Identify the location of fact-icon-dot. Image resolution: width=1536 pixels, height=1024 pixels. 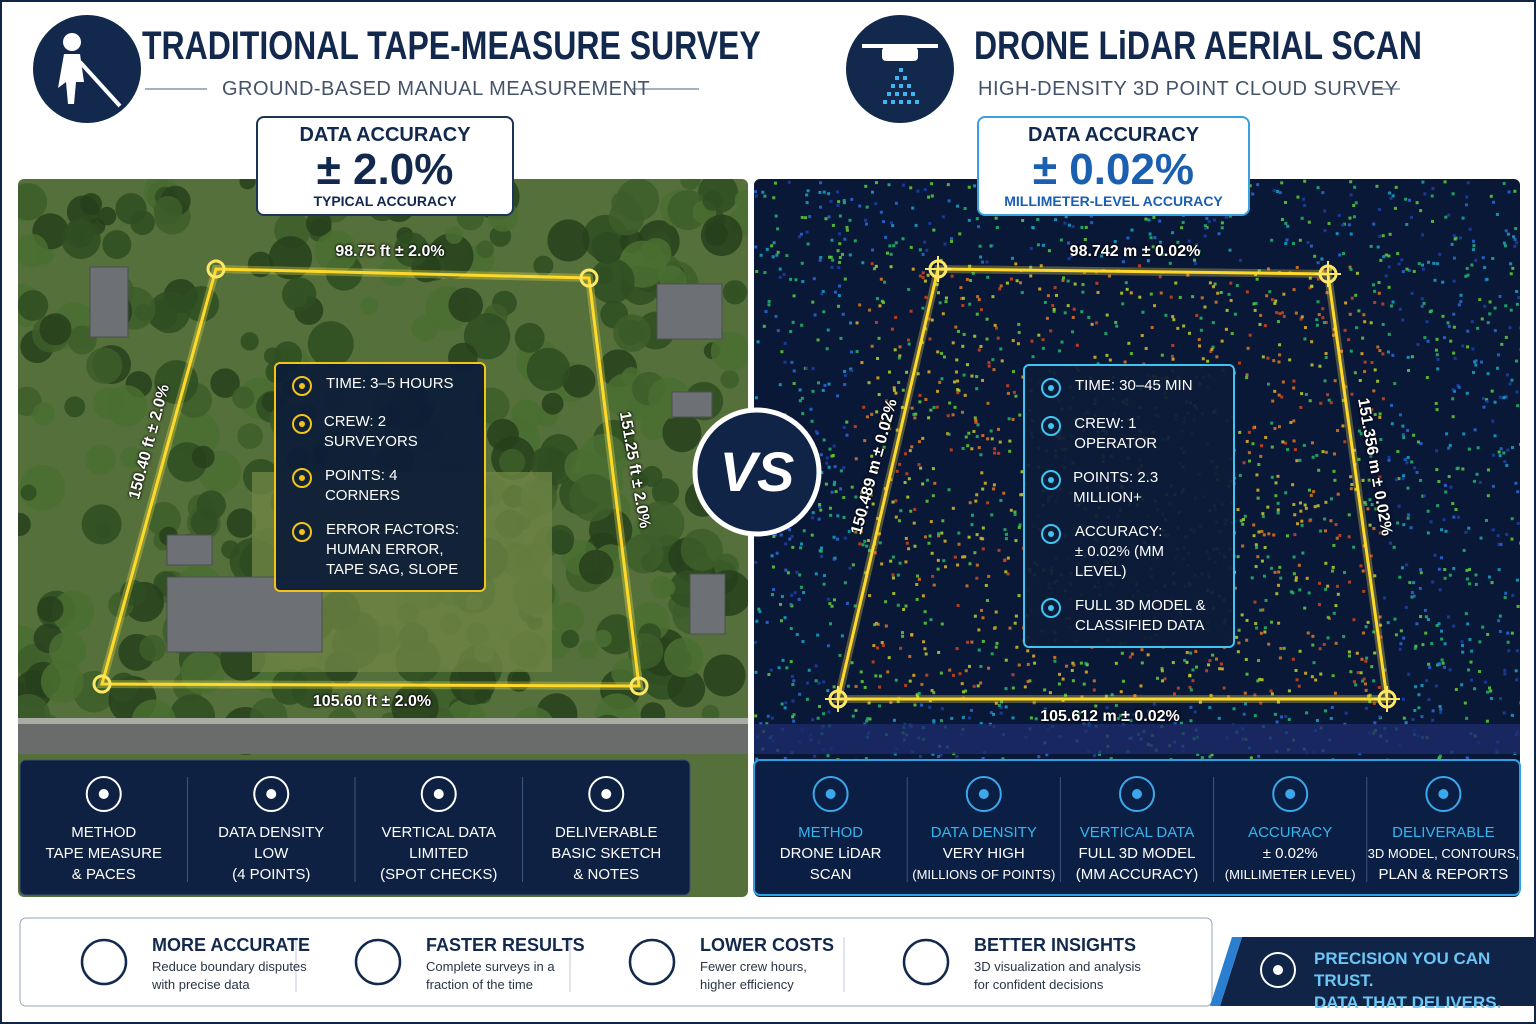
(302, 478).